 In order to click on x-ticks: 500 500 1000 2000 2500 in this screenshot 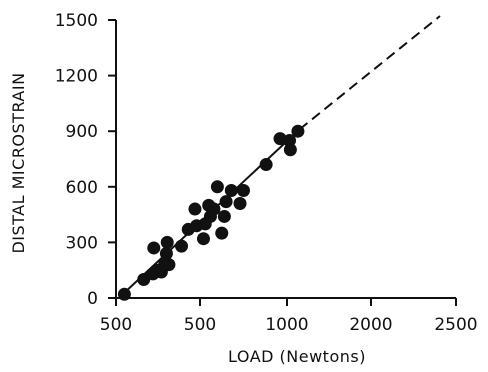, I will do `click(289, 316)`.